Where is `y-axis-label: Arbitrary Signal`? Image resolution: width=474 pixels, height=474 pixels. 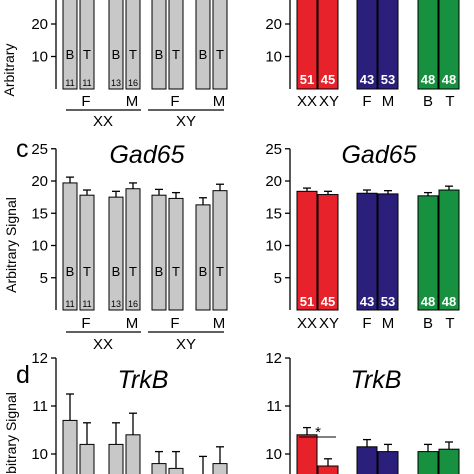
y-axis-label: Arbitrary Signal is located at coordinates (11, 245).